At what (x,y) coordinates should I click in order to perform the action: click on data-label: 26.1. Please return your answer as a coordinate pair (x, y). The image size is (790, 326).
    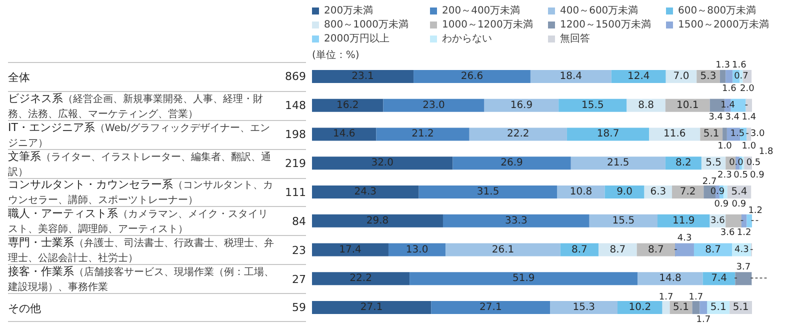
    Looking at the image, I should click on (503, 250).